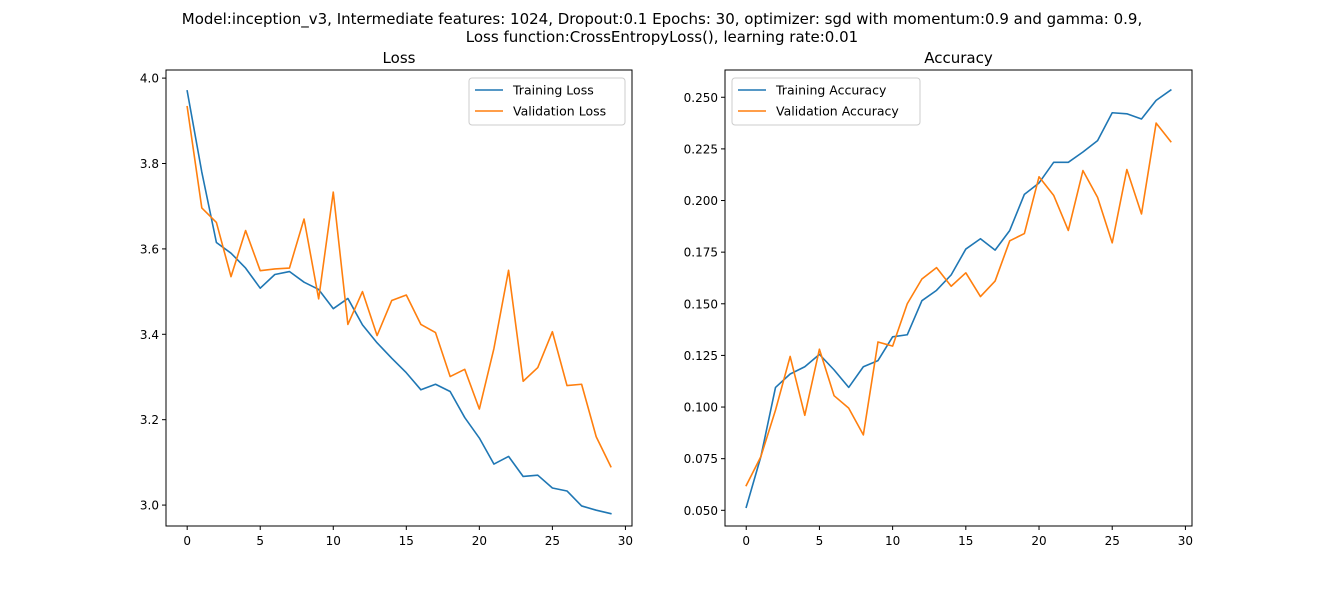 The width and height of the screenshot is (1324, 591). What do you see at coordinates (406, 541) in the screenshot?
I see `loss-x-tick-label: 15` at bounding box center [406, 541].